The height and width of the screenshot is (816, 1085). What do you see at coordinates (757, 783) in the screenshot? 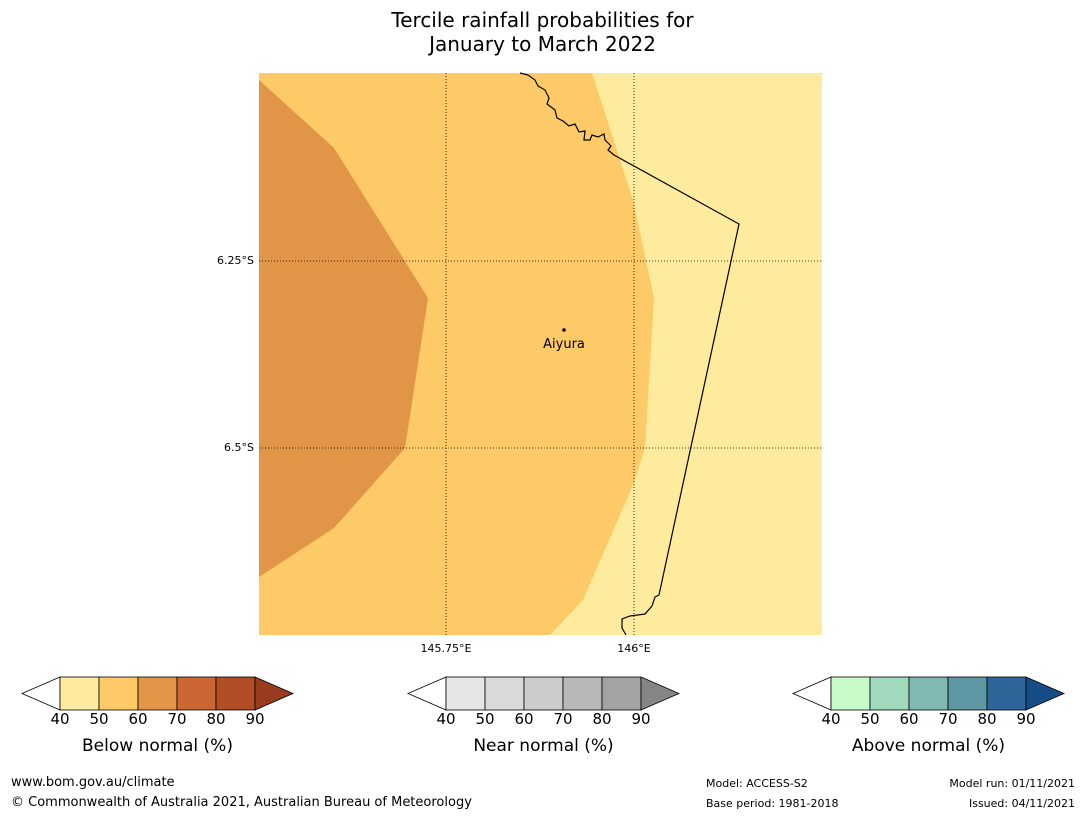
I see `footer-model: Model: ACCESS-S2` at bounding box center [757, 783].